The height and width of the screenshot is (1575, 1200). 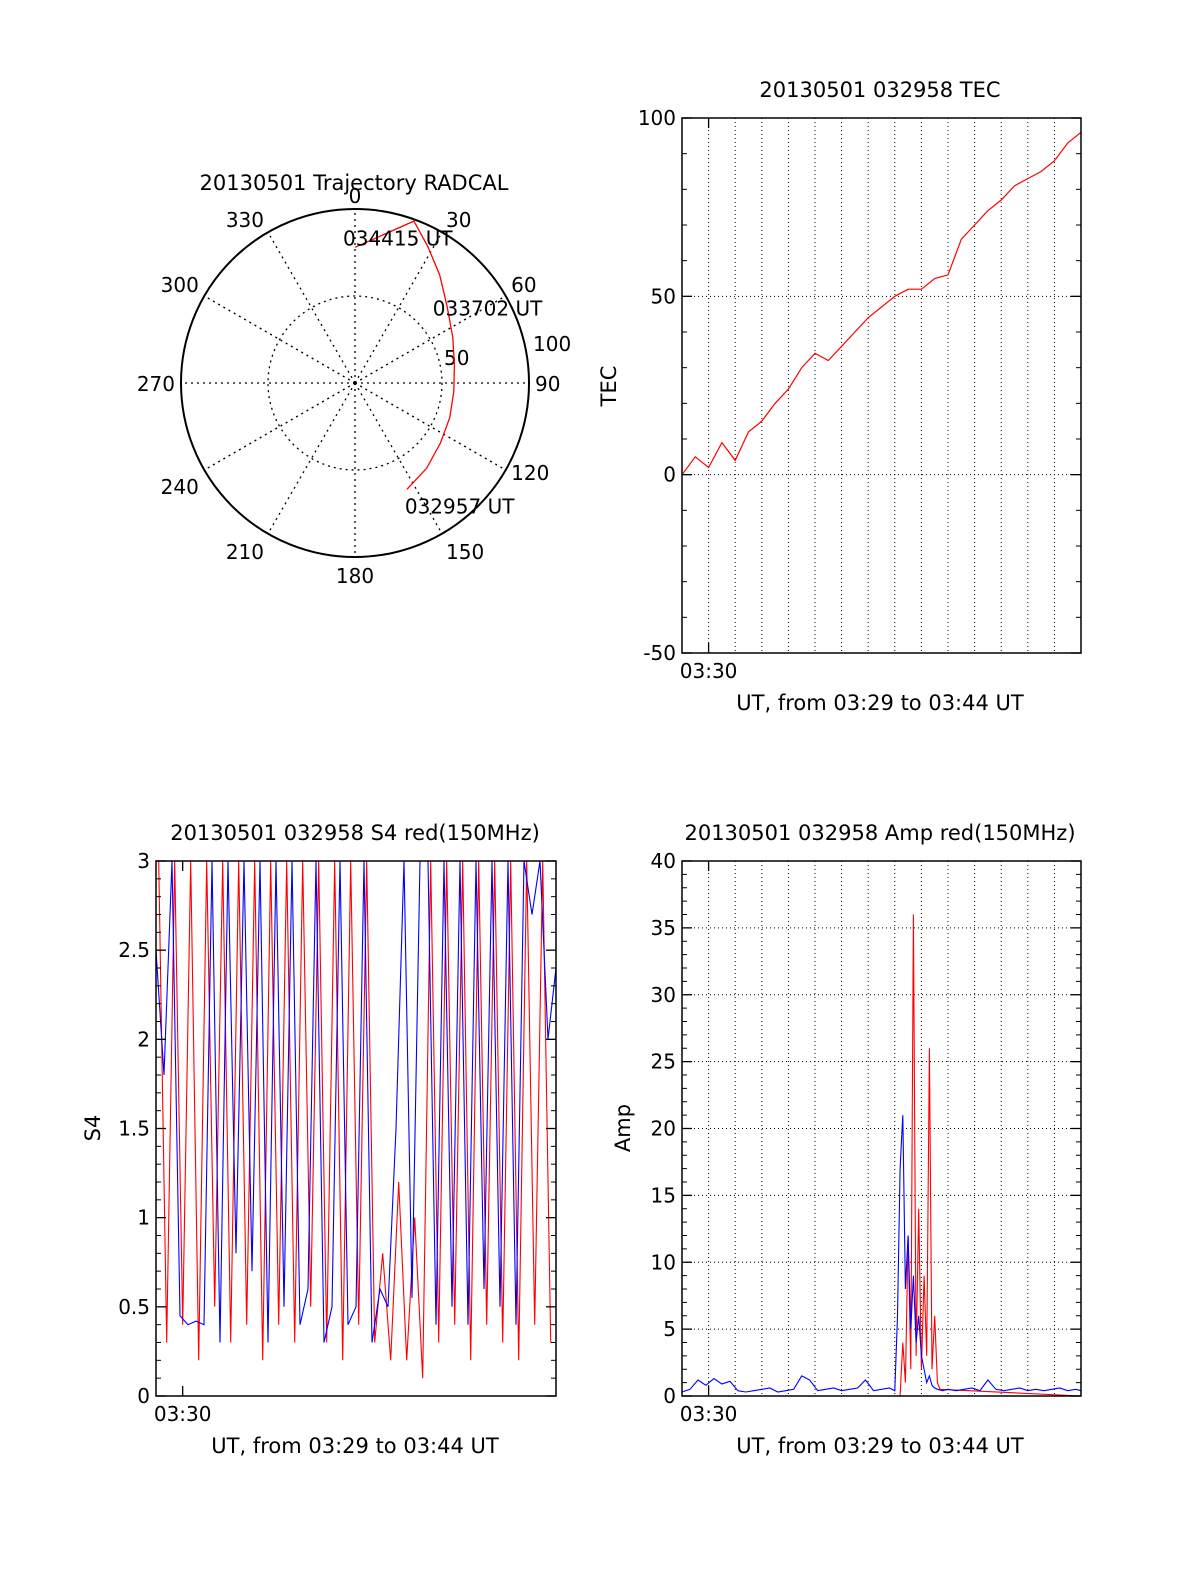 I want to click on y-tick-label: -50, so click(x=659, y=653).